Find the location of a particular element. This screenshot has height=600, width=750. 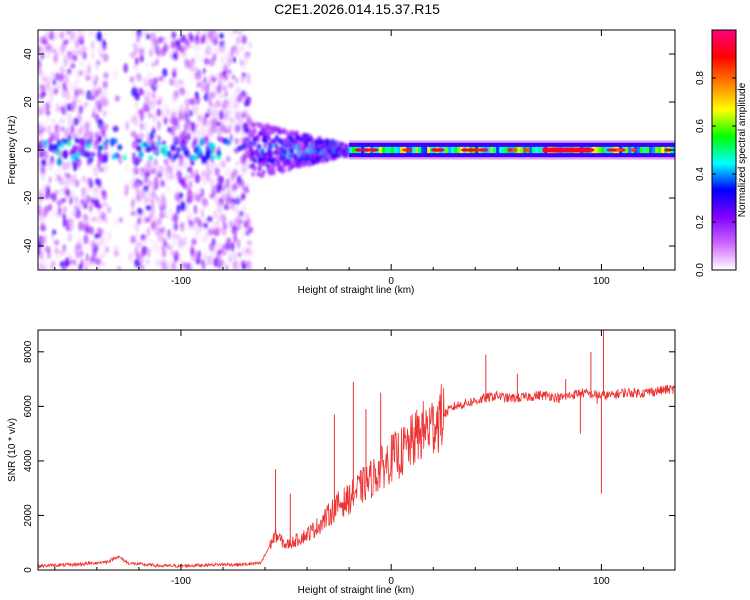

spectrogram-ytick-label: -20 is located at coordinates (28, 197).